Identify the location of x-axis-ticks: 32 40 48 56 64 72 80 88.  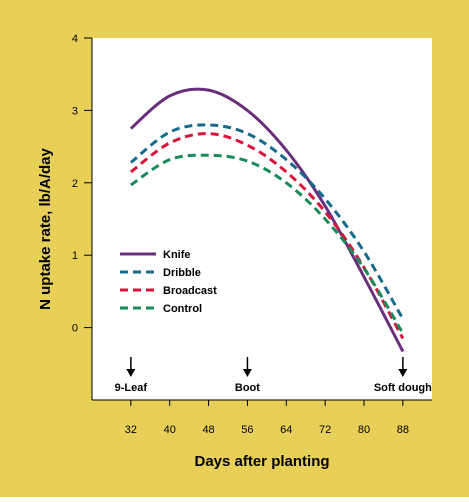
(267, 418).